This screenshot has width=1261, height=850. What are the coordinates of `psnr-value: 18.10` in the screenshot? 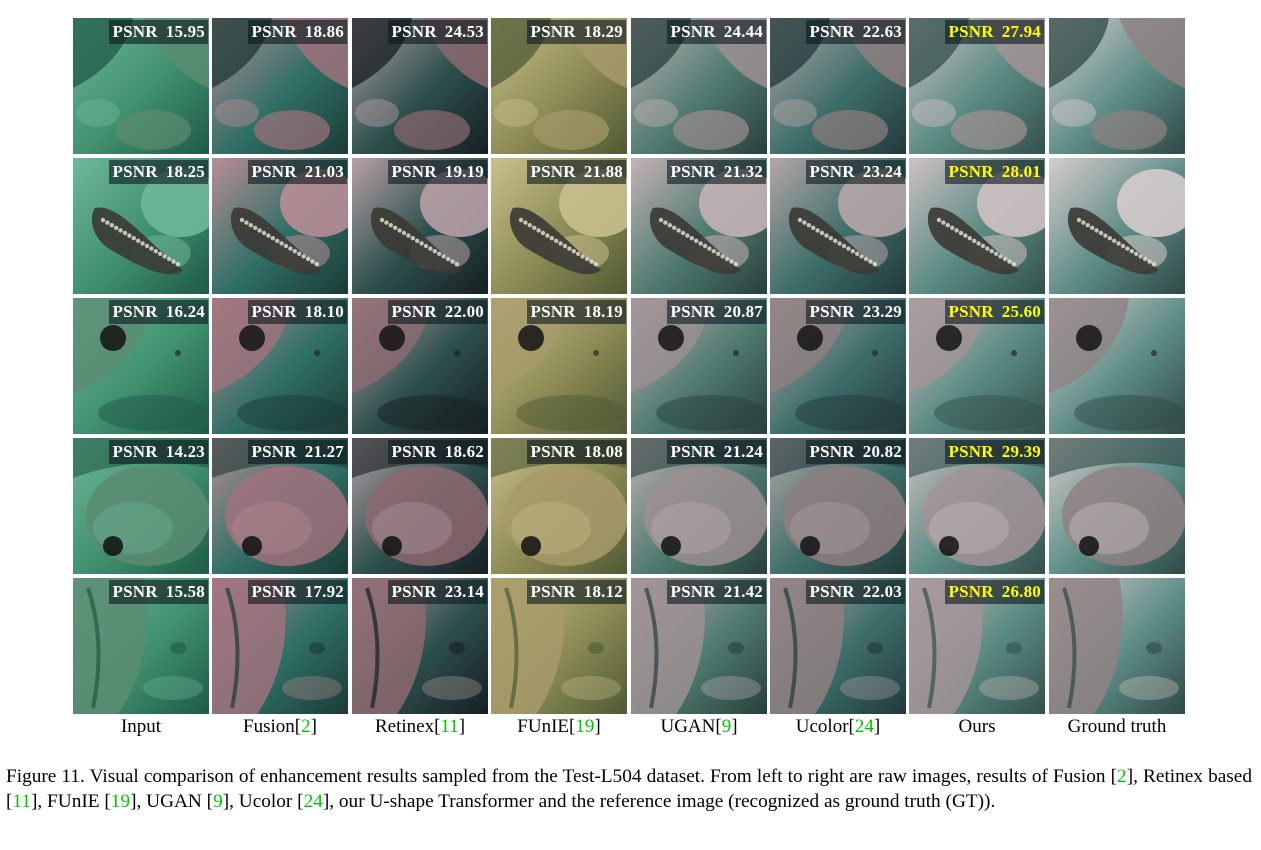 It's located at (324, 311).